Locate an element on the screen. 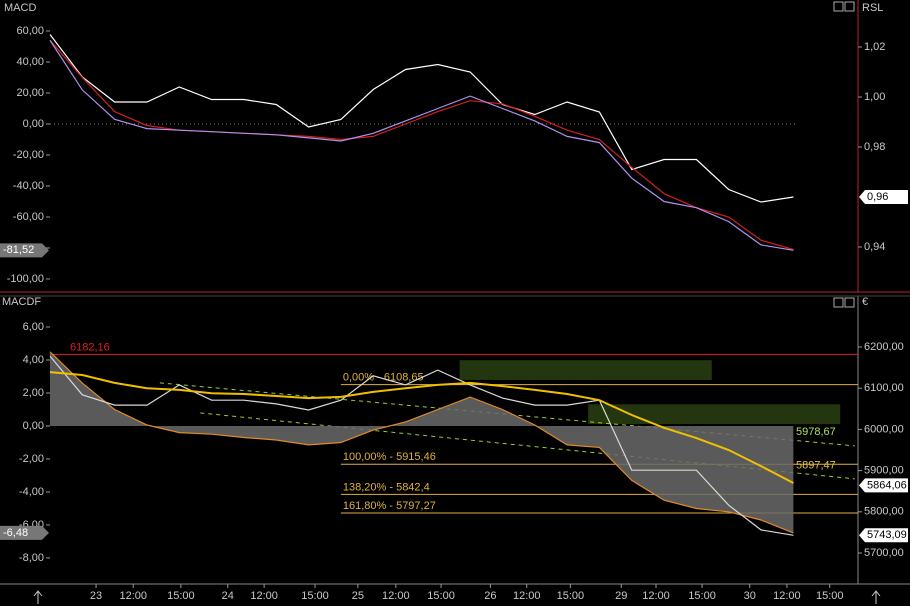 This screenshot has width=910, height=606. y-tick-label: -2,00 is located at coordinates (31, 459).